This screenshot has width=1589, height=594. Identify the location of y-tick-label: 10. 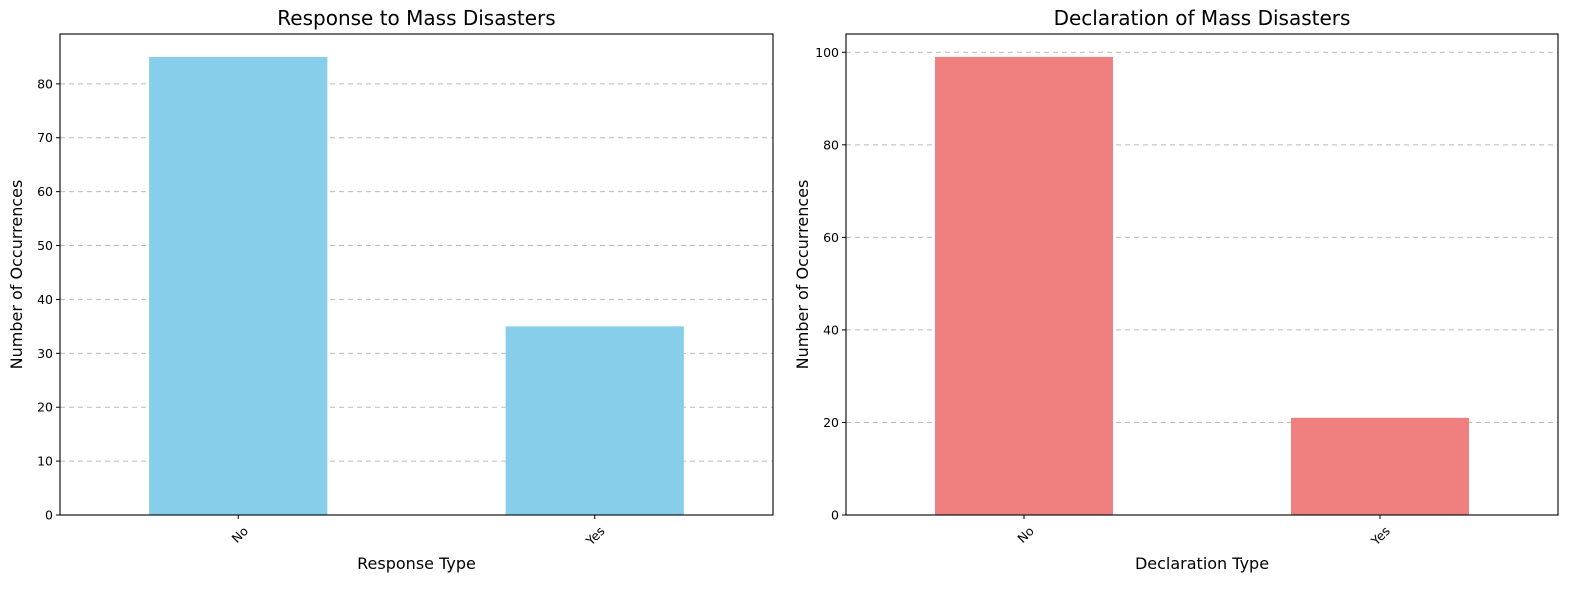
(45, 461).